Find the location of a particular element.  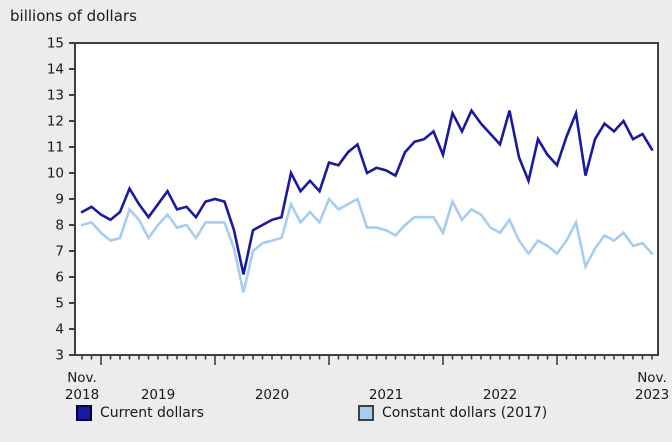

legend-item-current-dollars: Current dollars is located at coordinates (140, 413).